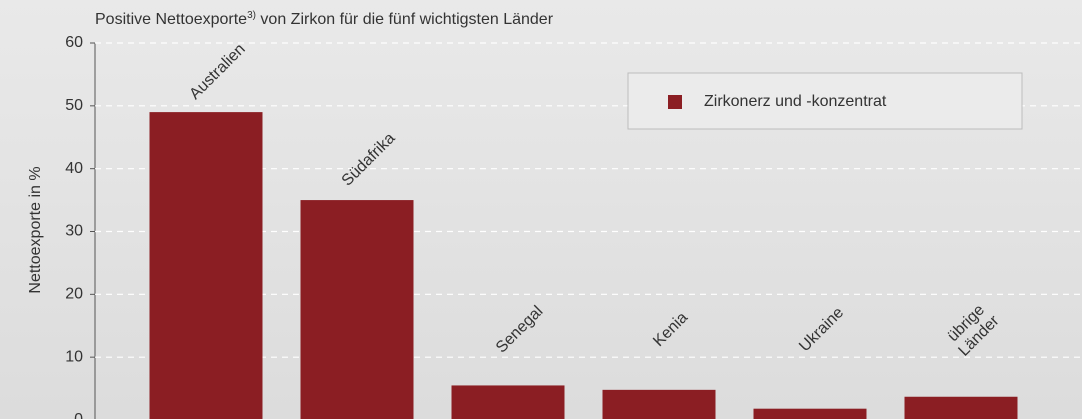 The image size is (1082, 419). What do you see at coordinates (74, 105) in the screenshot?
I see `y-tick-label: 50` at bounding box center [74, 105].